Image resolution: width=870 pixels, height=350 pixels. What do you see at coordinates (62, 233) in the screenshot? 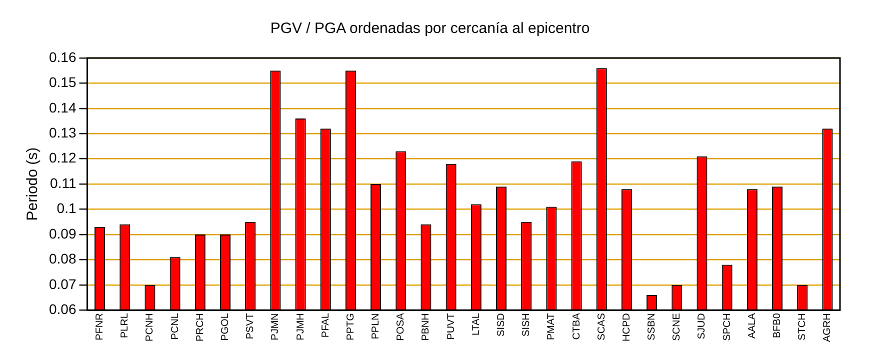
I see `y-tick-label: 0.09` at bounding box center [62, 233].